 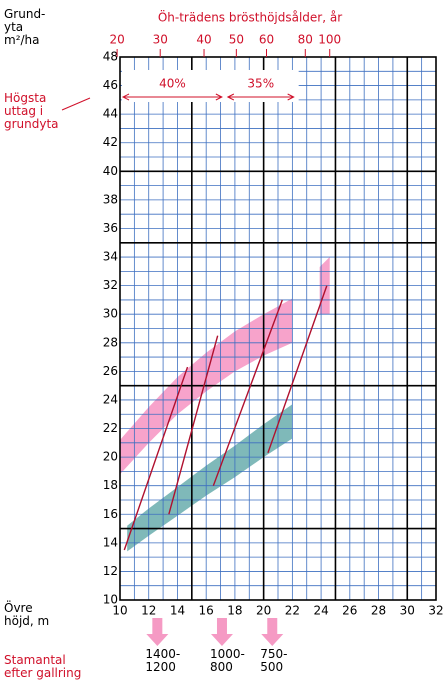 I want to click on y-tick-label: 24, so click(x=110, y=399).